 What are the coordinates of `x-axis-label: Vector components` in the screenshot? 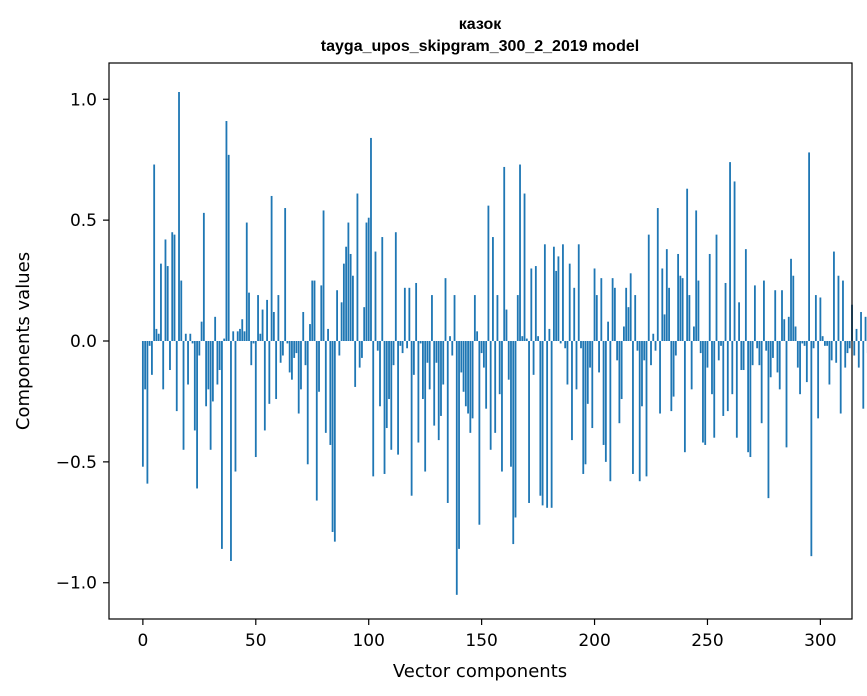 It's located at (480, 671).